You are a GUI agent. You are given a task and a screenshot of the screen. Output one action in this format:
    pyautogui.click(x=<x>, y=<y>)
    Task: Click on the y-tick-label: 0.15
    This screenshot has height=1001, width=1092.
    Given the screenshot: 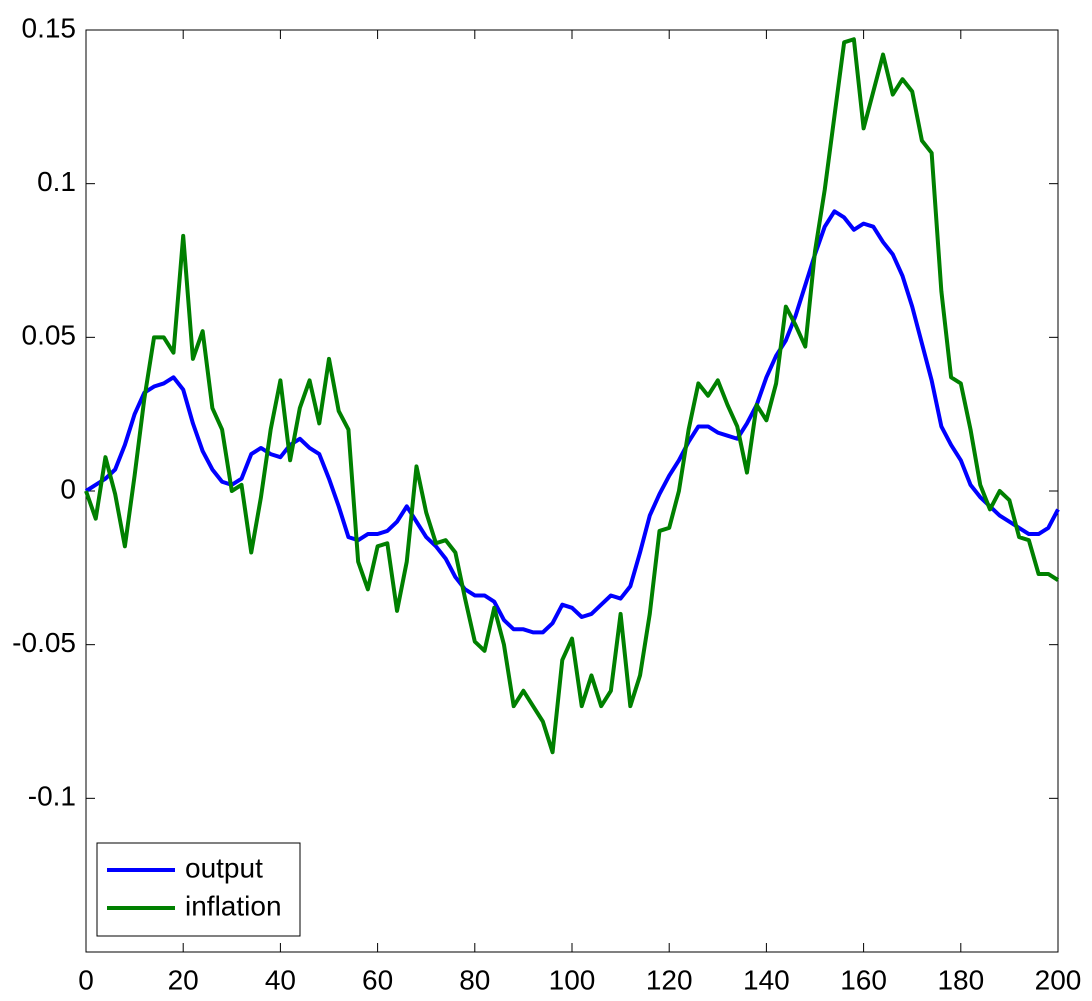 What is the action you would take?
    pyautogui.click(x=49, y=27)
    